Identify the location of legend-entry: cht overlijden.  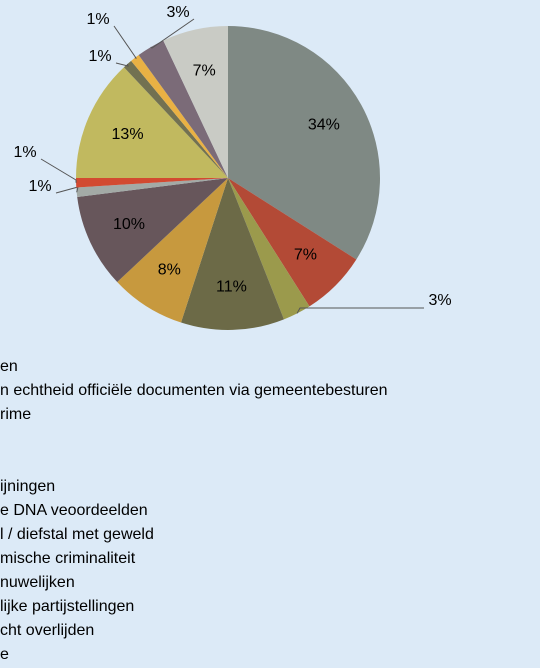
(47, 630).